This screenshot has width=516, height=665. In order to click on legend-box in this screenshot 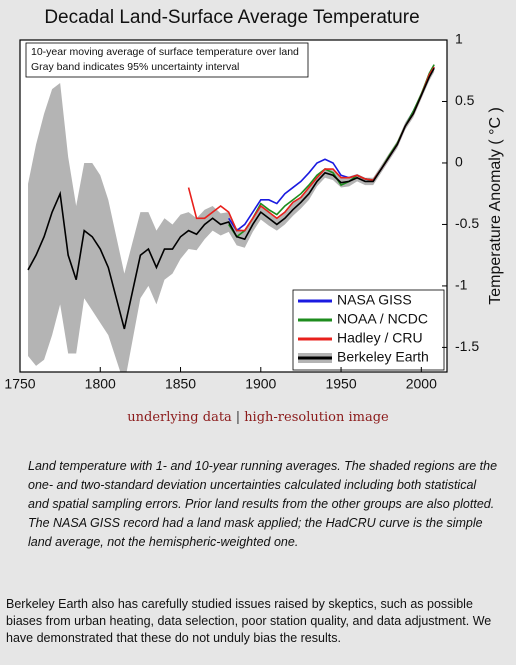, I will do `click(368, 330)`.